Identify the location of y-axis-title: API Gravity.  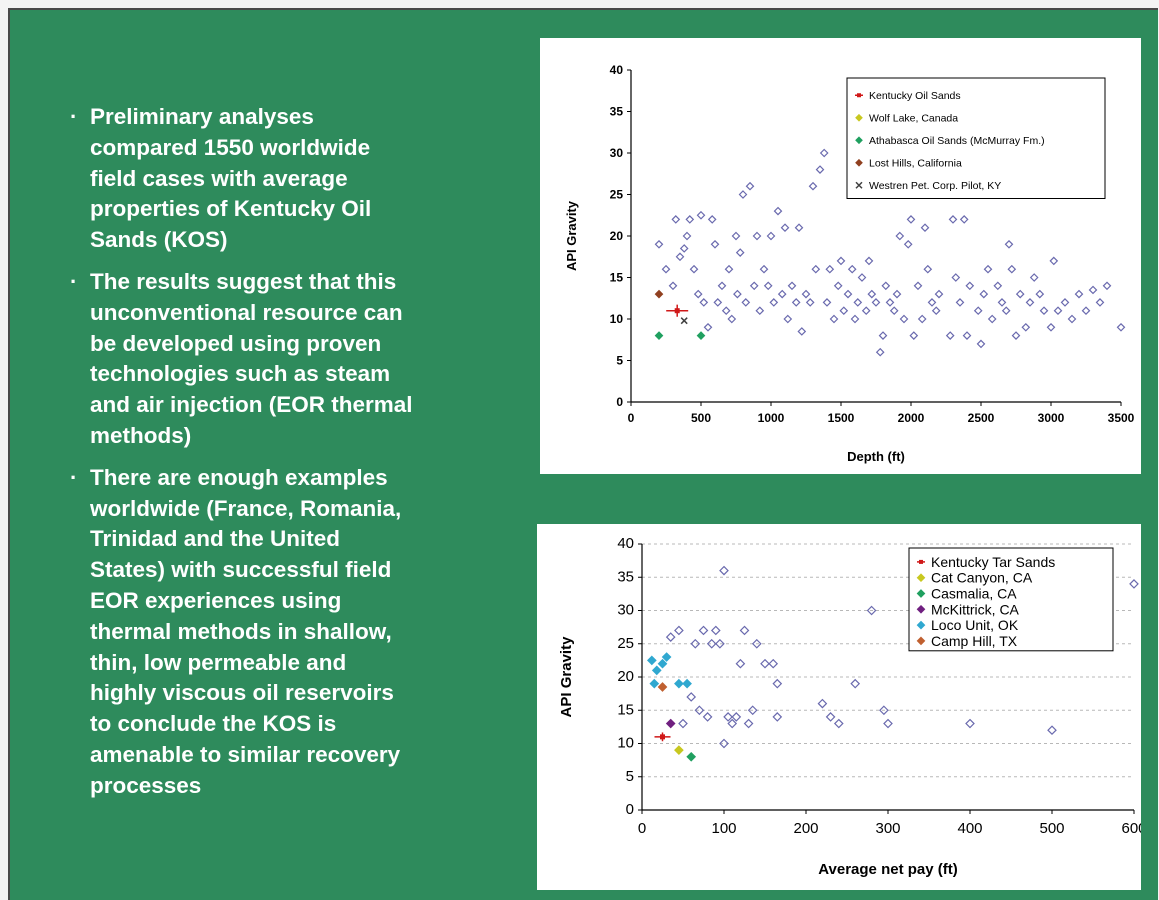
(571, 235).